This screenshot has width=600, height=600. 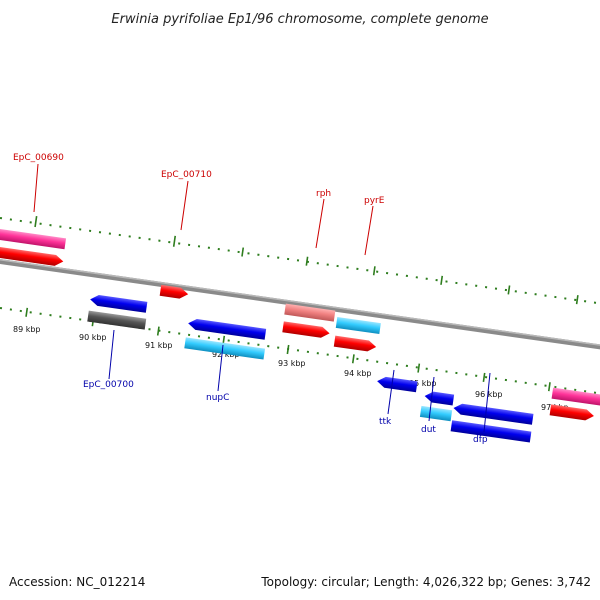 I want to click on gene-label-ttk: ttk, so click(x=385, y=422).